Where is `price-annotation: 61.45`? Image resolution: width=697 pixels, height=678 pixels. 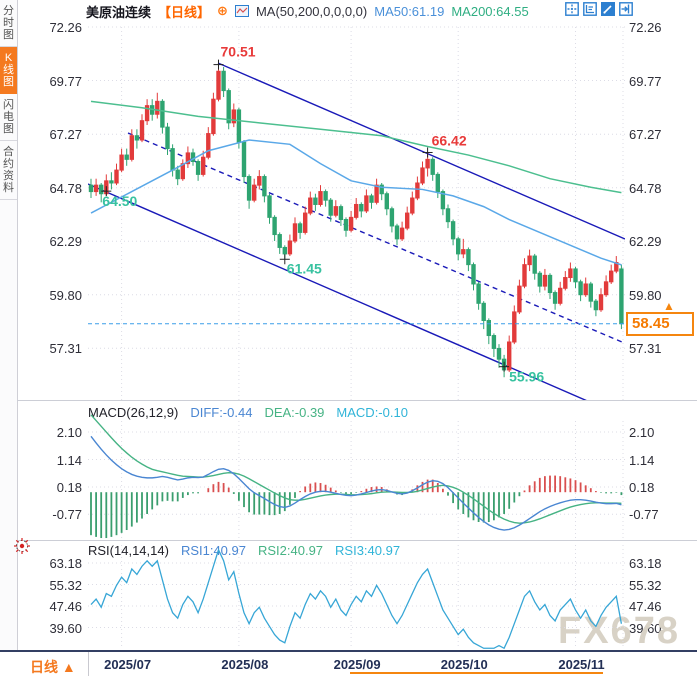 price-annotation: 61.45 is located at coordinates (300, 265).